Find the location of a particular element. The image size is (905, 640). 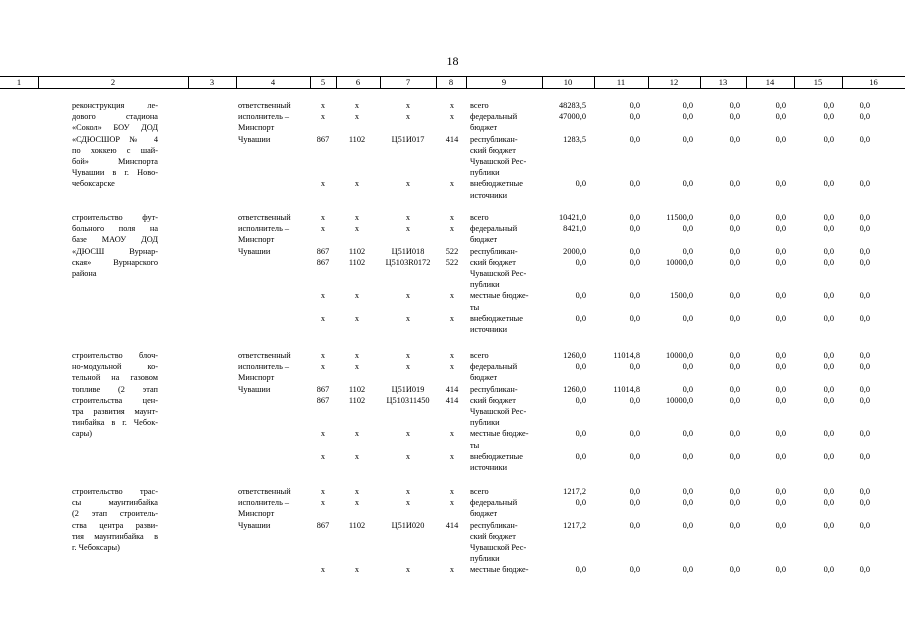

object-name-line: больного поля на is located at coordinates (115, 229).